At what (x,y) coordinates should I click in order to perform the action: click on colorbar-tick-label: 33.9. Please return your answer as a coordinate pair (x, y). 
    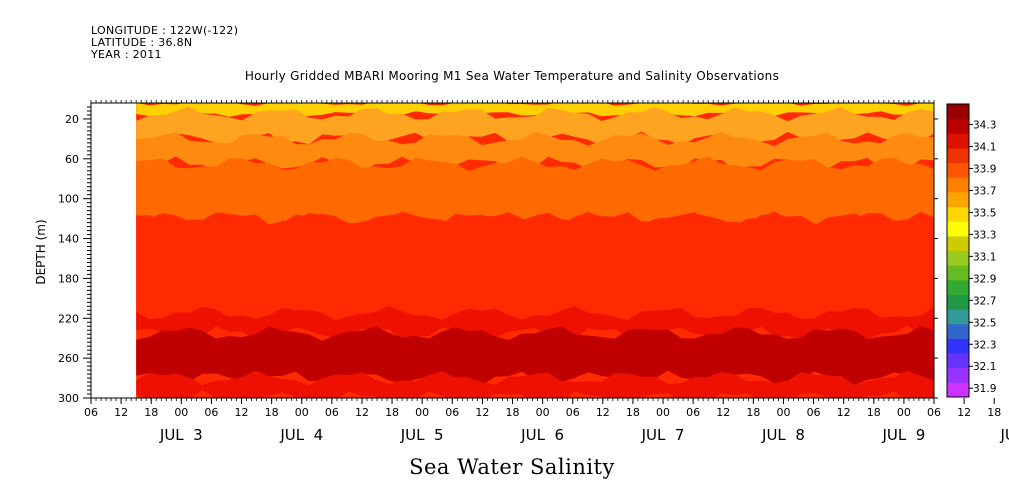
    Looking at the image, I should click on (984, 169).